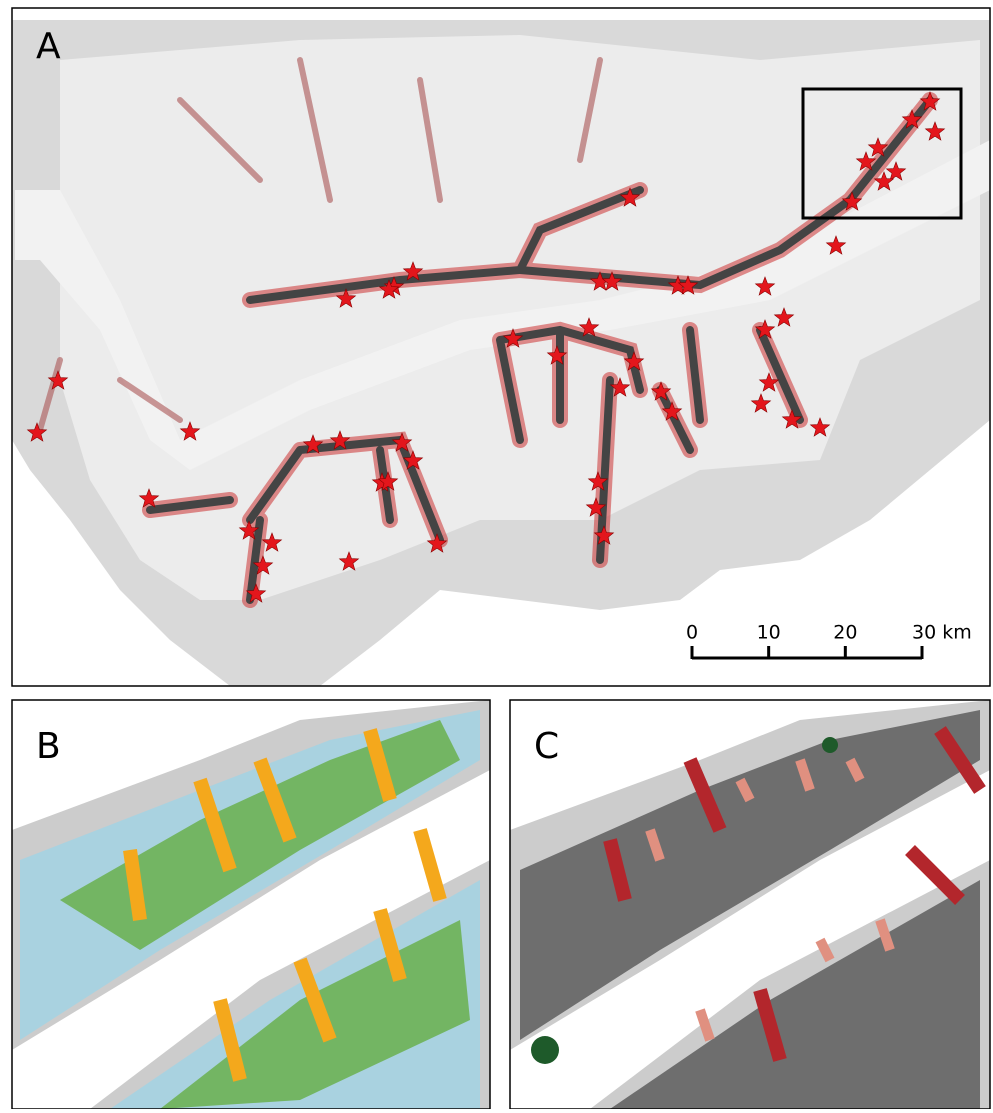  What do you see at coordinates (546, 746) in the screenshot?
I see `panel-label: C` at bounding box center [546, 746].